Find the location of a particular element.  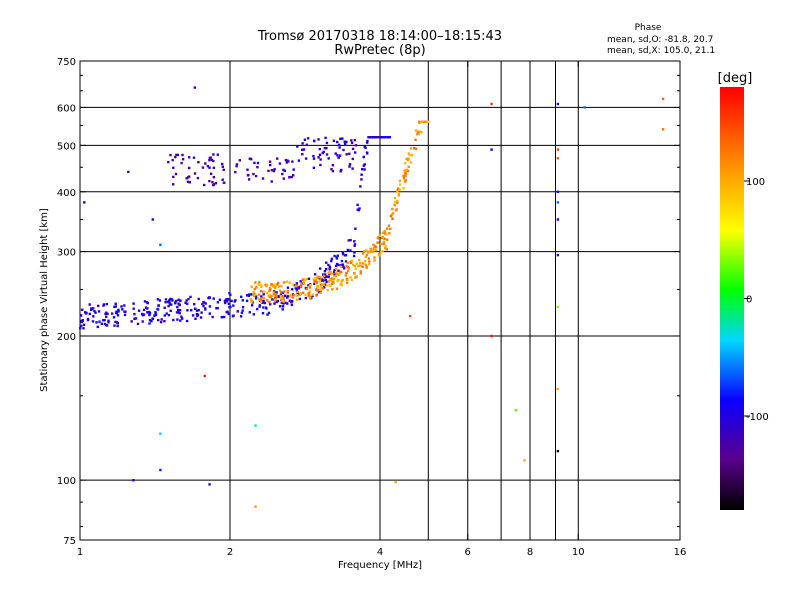

info-line-x: mean, sd,X: 105.0, 21.1 is located at coordinates (661, 51).